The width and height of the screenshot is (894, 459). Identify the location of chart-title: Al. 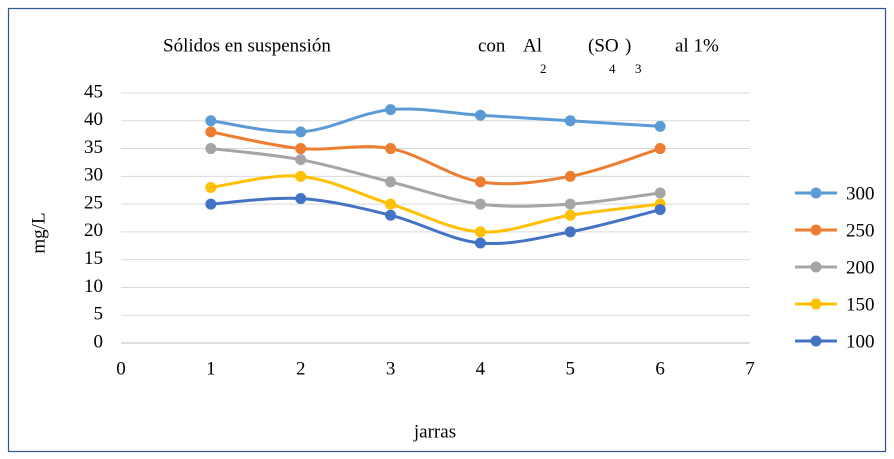
(532, 45).